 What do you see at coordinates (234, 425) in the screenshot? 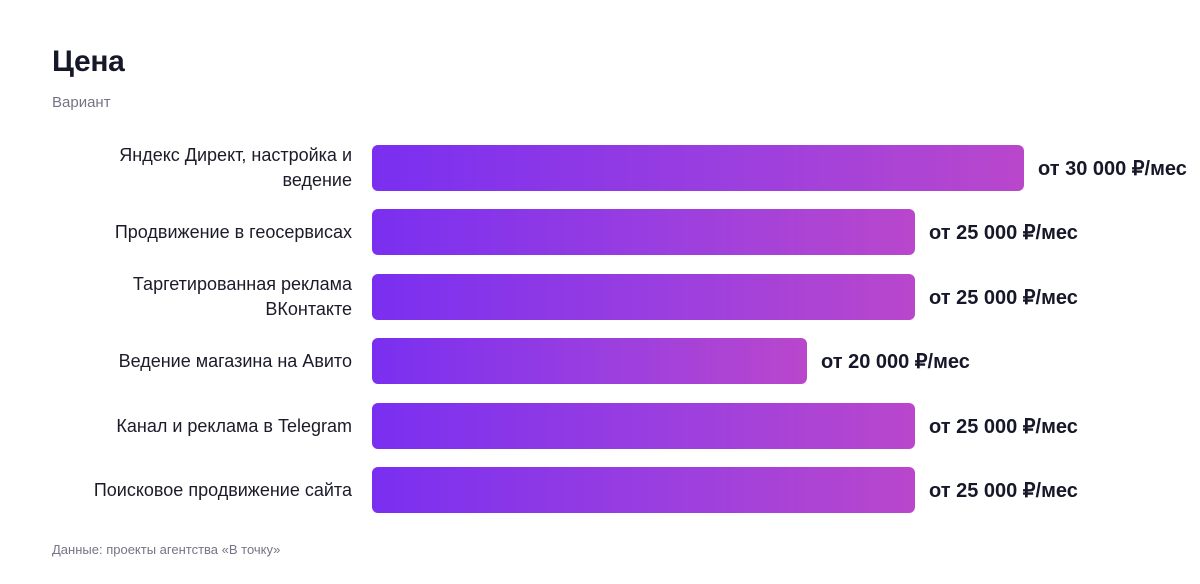
I see `category-label: Канал и реклама в Telegram` at bounding box center [234, 425].